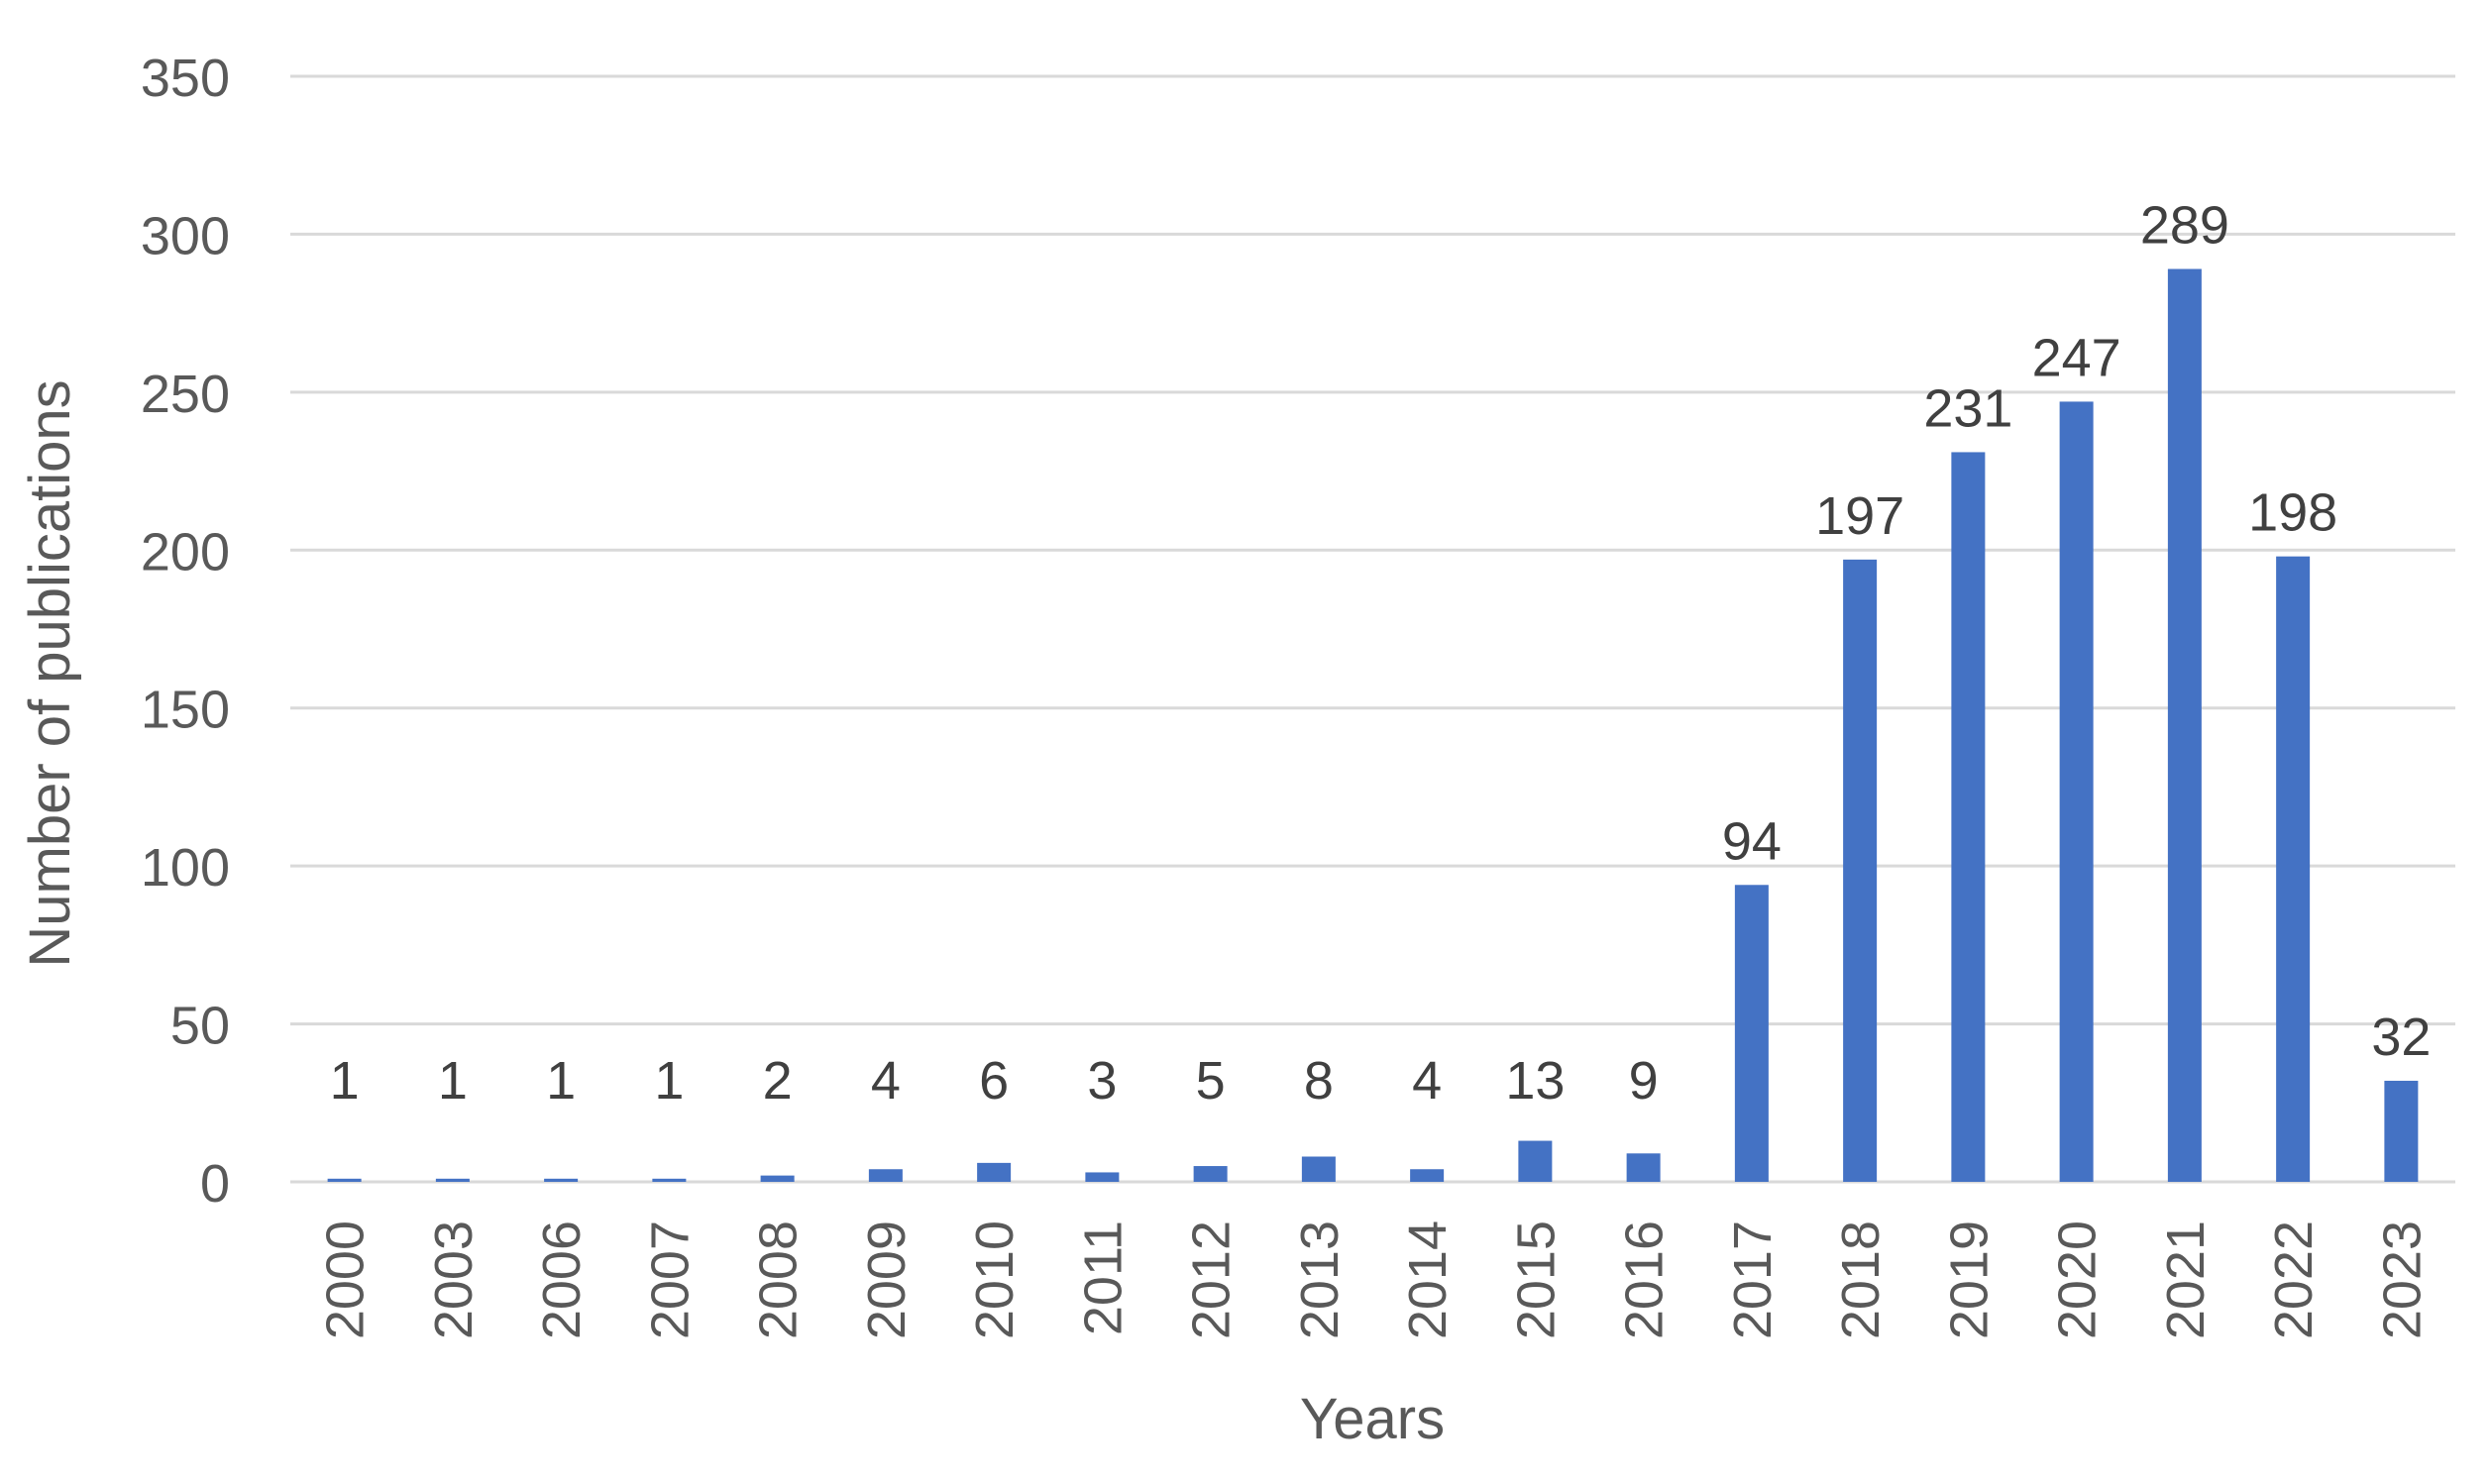  What do you see at coordinates (1535, 1081) in the screenshot?
I see `data-label: 13` at bounding box center [1535, 1081].